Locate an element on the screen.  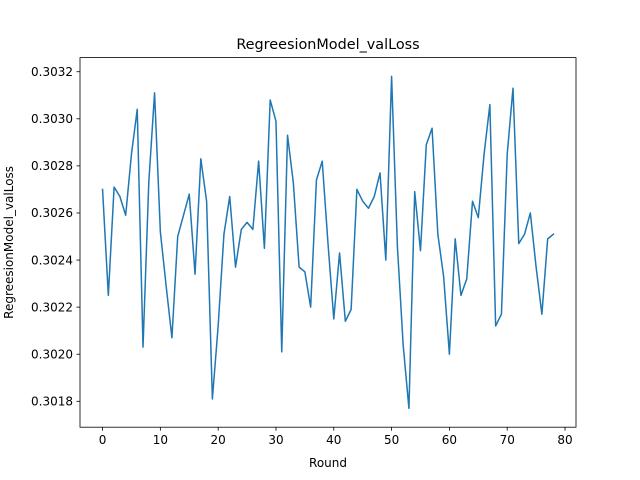
y-tick-label: 0.3024 is located at coordinates (52, 260).